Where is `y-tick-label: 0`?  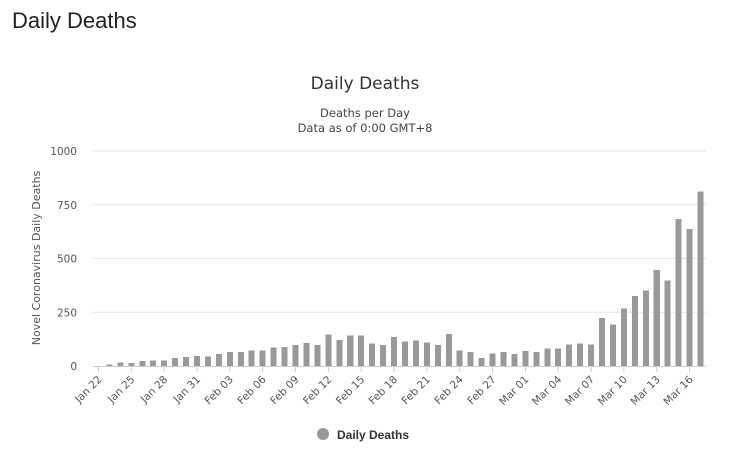
y-tick-label: 0 is located at coordinates (73, 367).